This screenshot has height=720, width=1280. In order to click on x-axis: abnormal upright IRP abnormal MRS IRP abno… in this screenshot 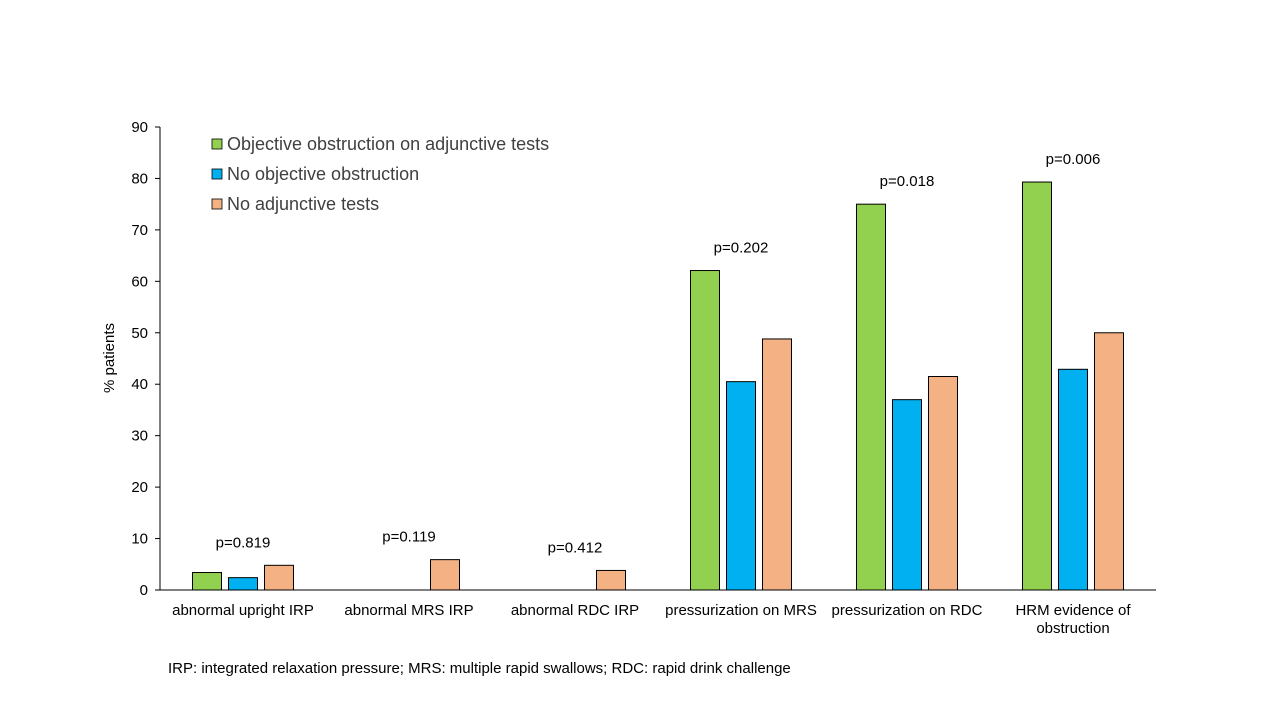, I will do `click(658, 613)`.